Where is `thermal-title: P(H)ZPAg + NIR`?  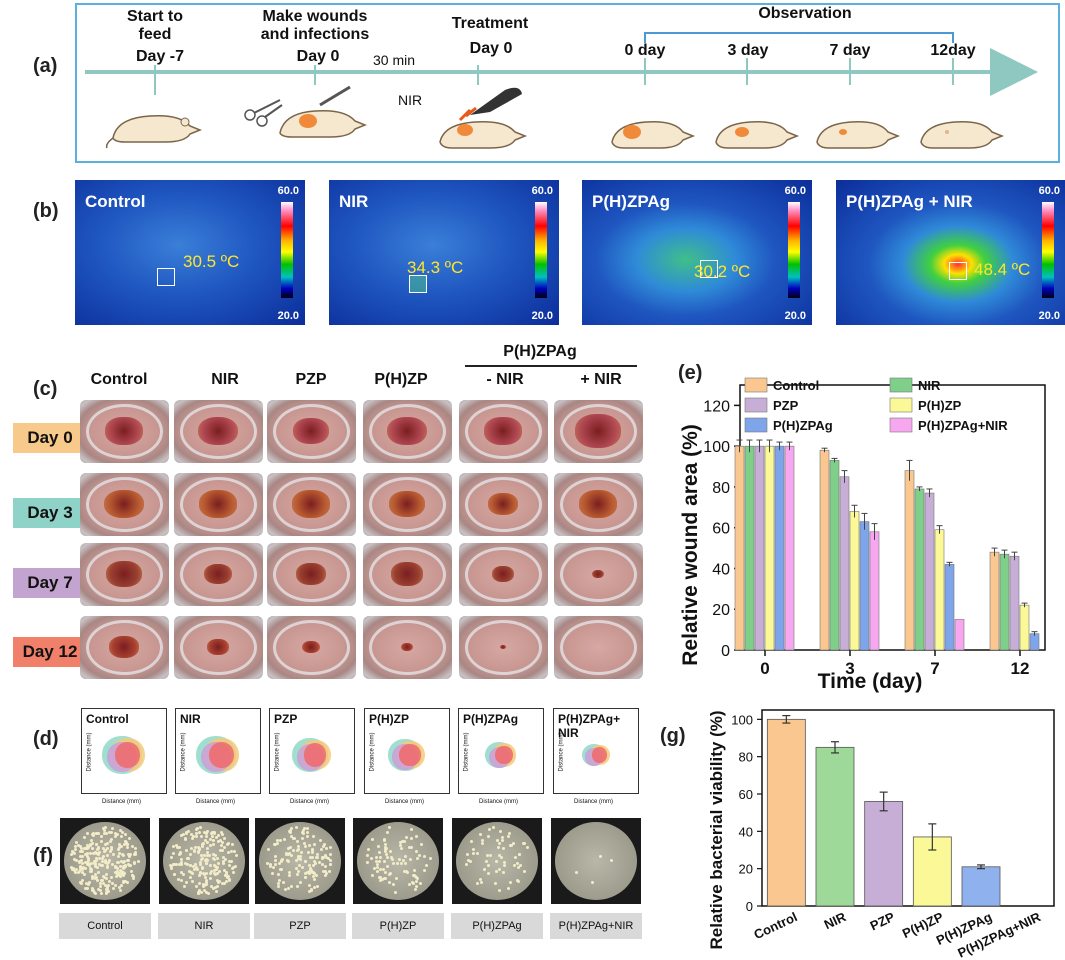
thermal-title: P(H)ZPAg + NIR is located at coordinates (909, 201).